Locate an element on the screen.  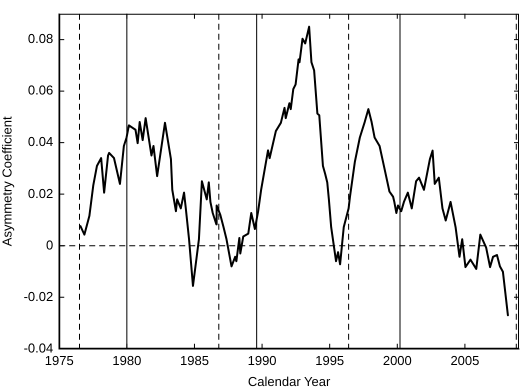
x-tick-label: 1975 is located at coordinates (59, 360).